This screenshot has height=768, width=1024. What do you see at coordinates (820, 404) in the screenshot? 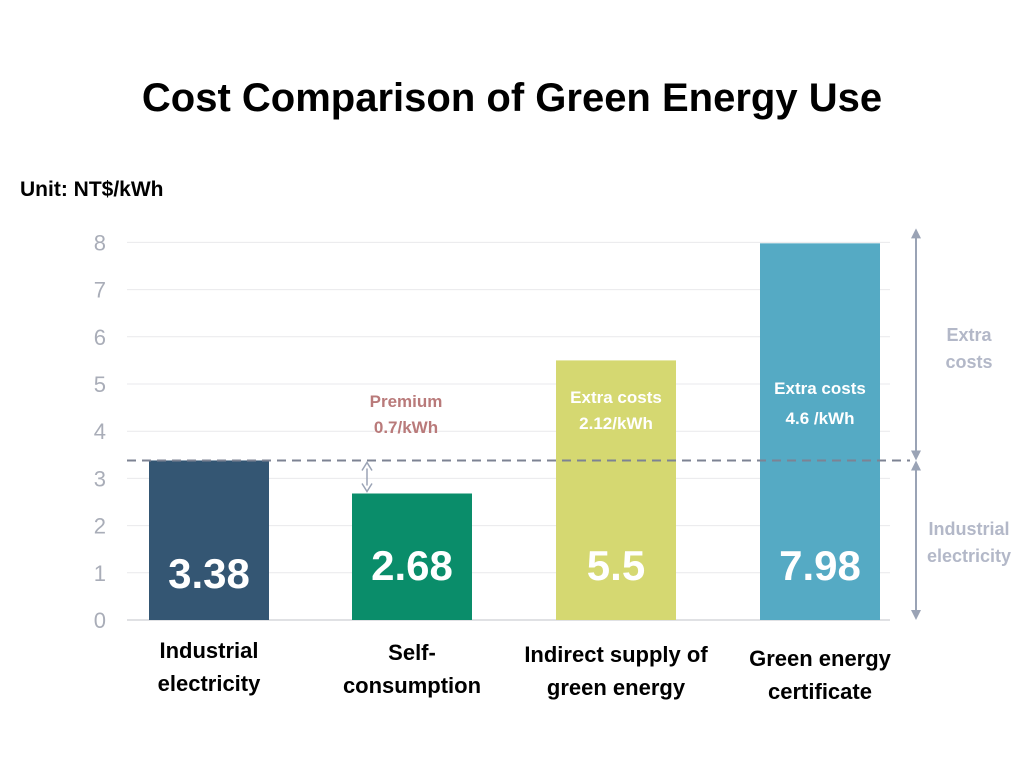
I see `bar-annotation: Extra costs 4.6 /kWh` at bounding box center [820, 404].